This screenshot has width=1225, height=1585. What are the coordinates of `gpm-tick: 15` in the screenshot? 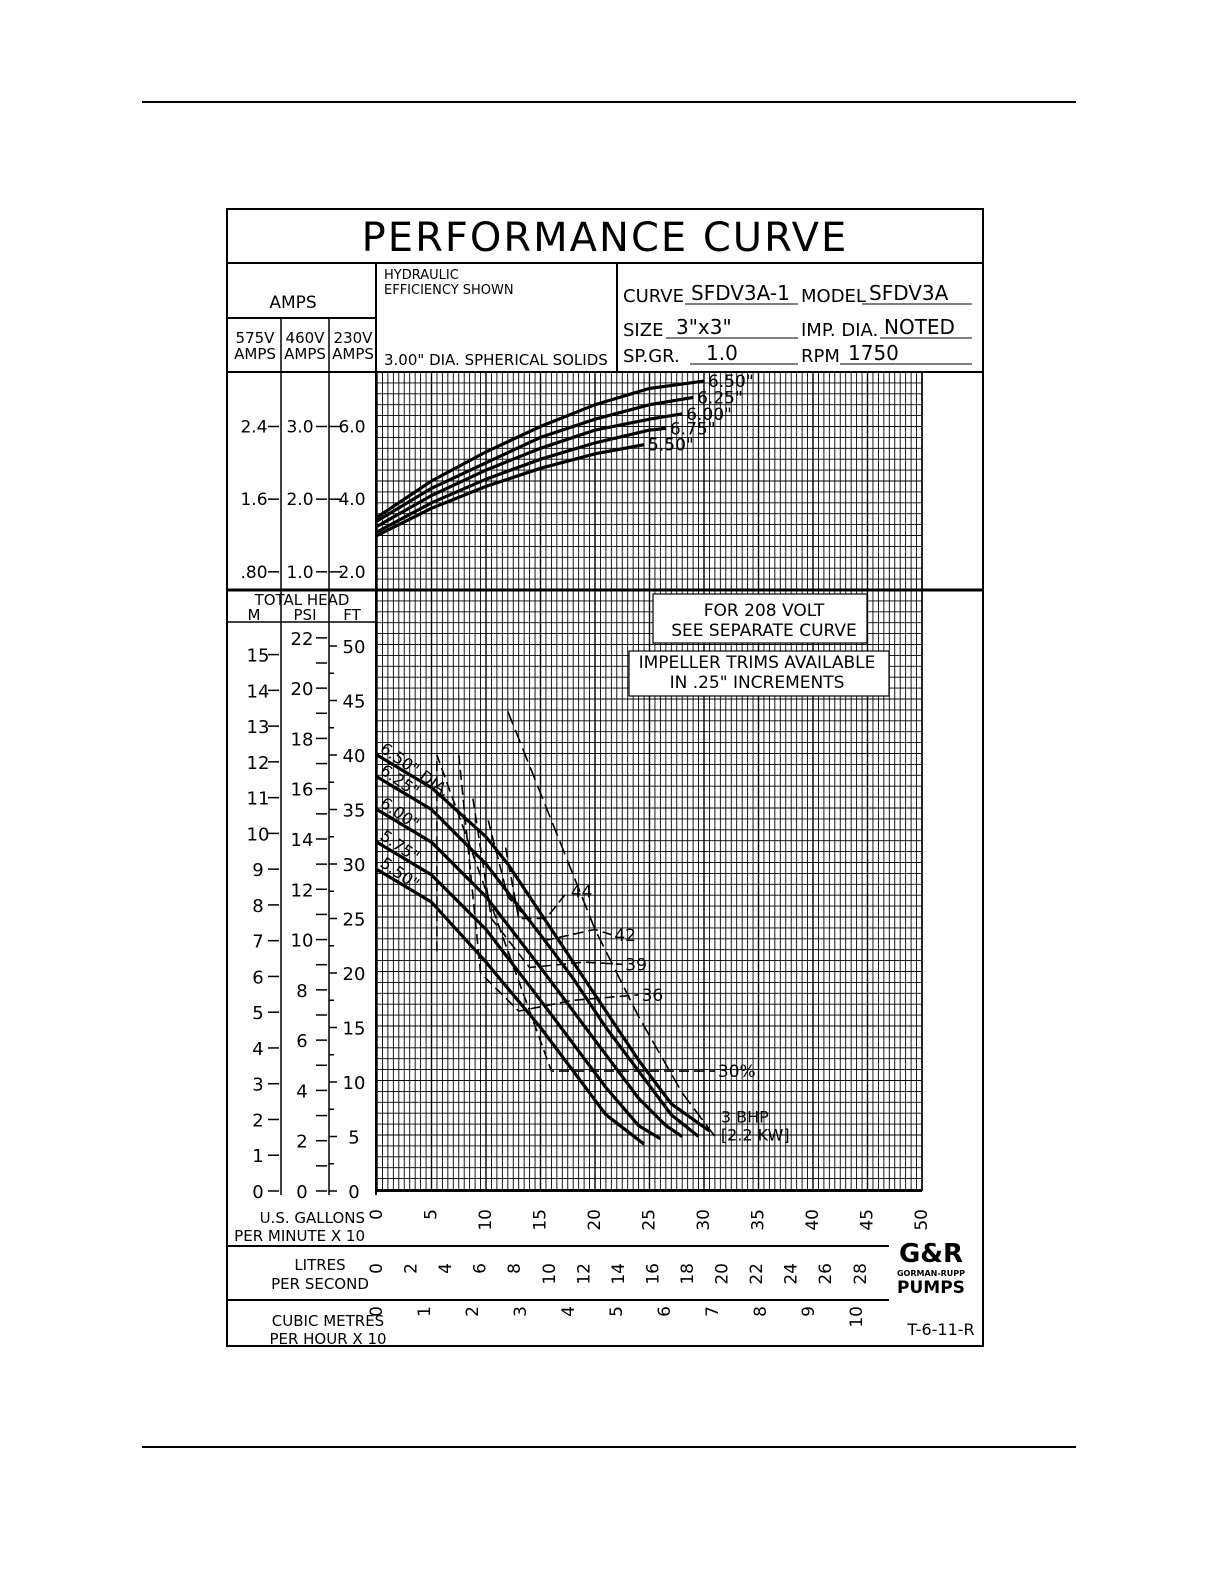 It's located at (541, 1220).